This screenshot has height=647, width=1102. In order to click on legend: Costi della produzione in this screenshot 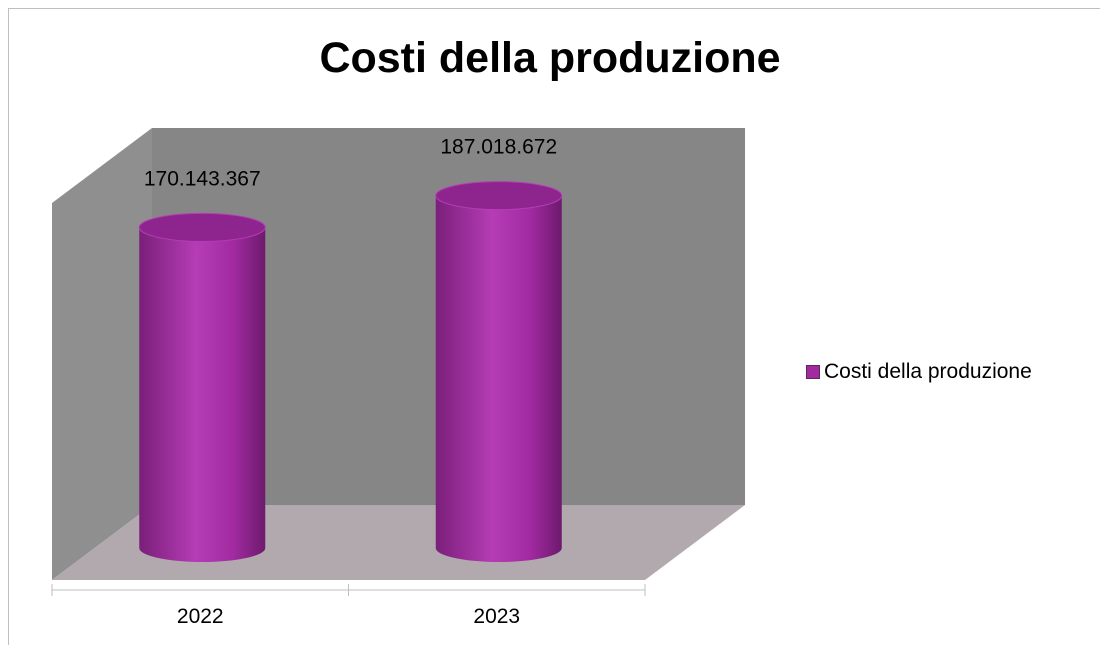, I will do `click(919, 372)`.